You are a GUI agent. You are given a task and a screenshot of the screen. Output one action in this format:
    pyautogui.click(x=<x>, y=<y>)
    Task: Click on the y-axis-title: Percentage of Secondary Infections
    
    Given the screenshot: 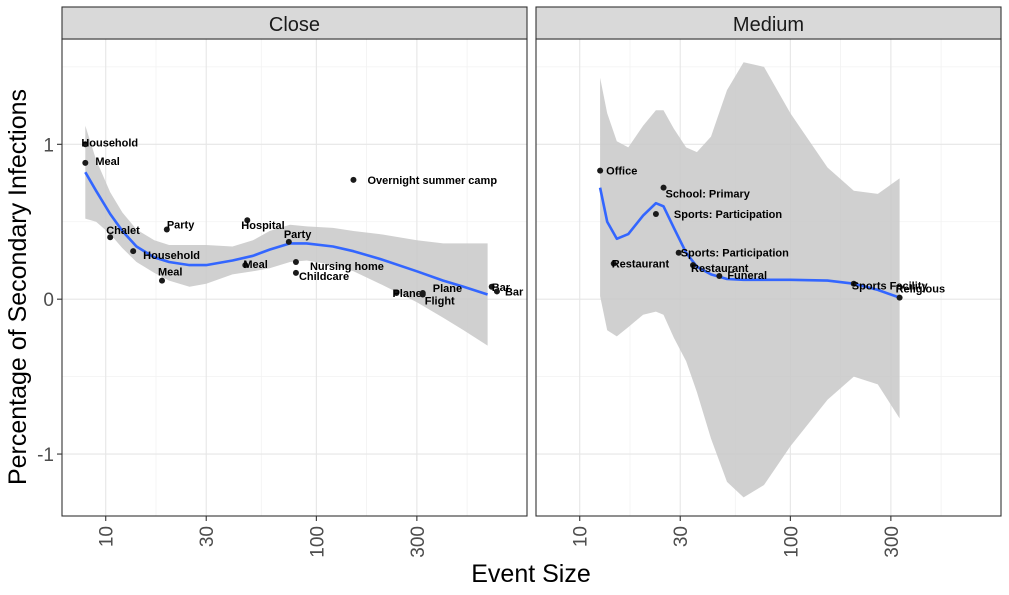 What is the action you would take?
    pyautogui.click(x=18, y=287)
    